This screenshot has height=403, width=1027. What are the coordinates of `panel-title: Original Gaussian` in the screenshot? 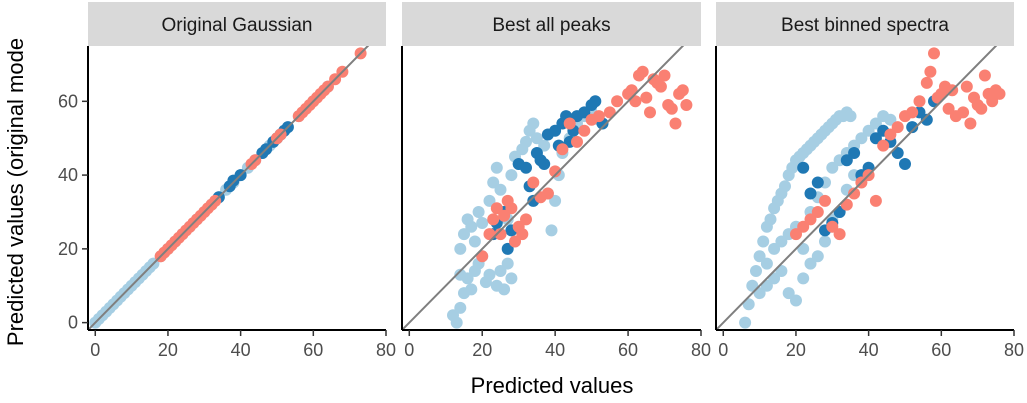 It's located at (236, 25).